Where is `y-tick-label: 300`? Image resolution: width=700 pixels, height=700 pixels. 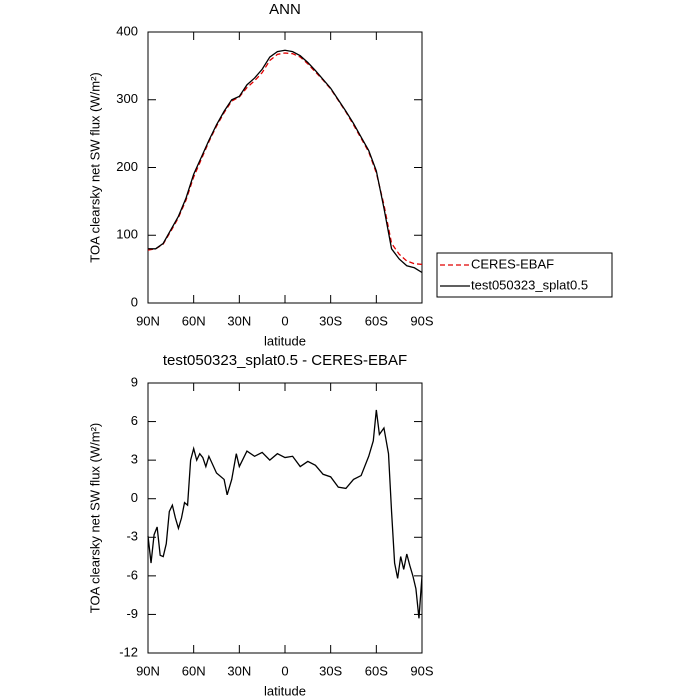 y-tick-label: 300 is located at coordinates (127, 98).